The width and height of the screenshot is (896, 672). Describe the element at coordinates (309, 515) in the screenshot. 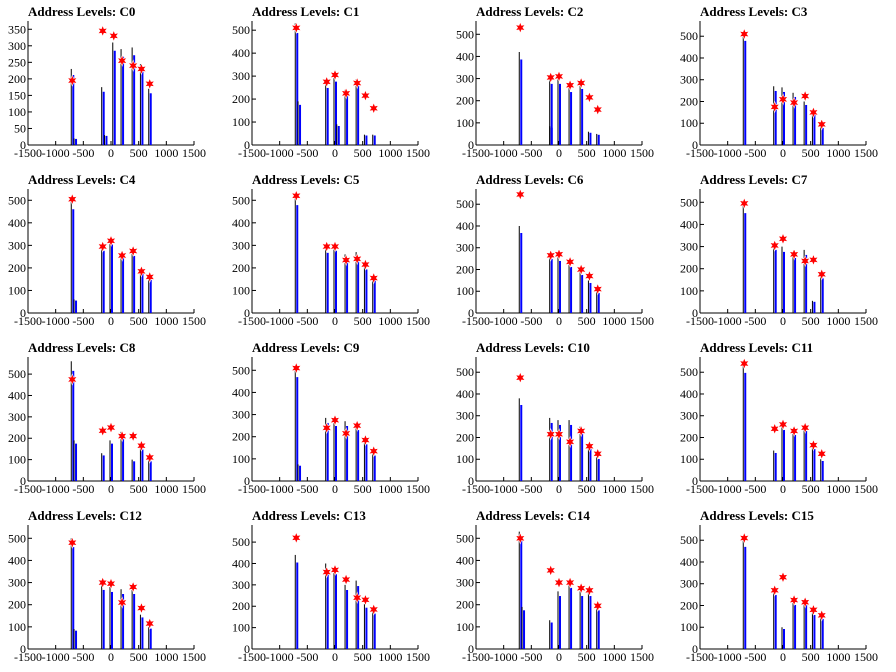

I see `chart-title: Address Levels: C13` at that location.